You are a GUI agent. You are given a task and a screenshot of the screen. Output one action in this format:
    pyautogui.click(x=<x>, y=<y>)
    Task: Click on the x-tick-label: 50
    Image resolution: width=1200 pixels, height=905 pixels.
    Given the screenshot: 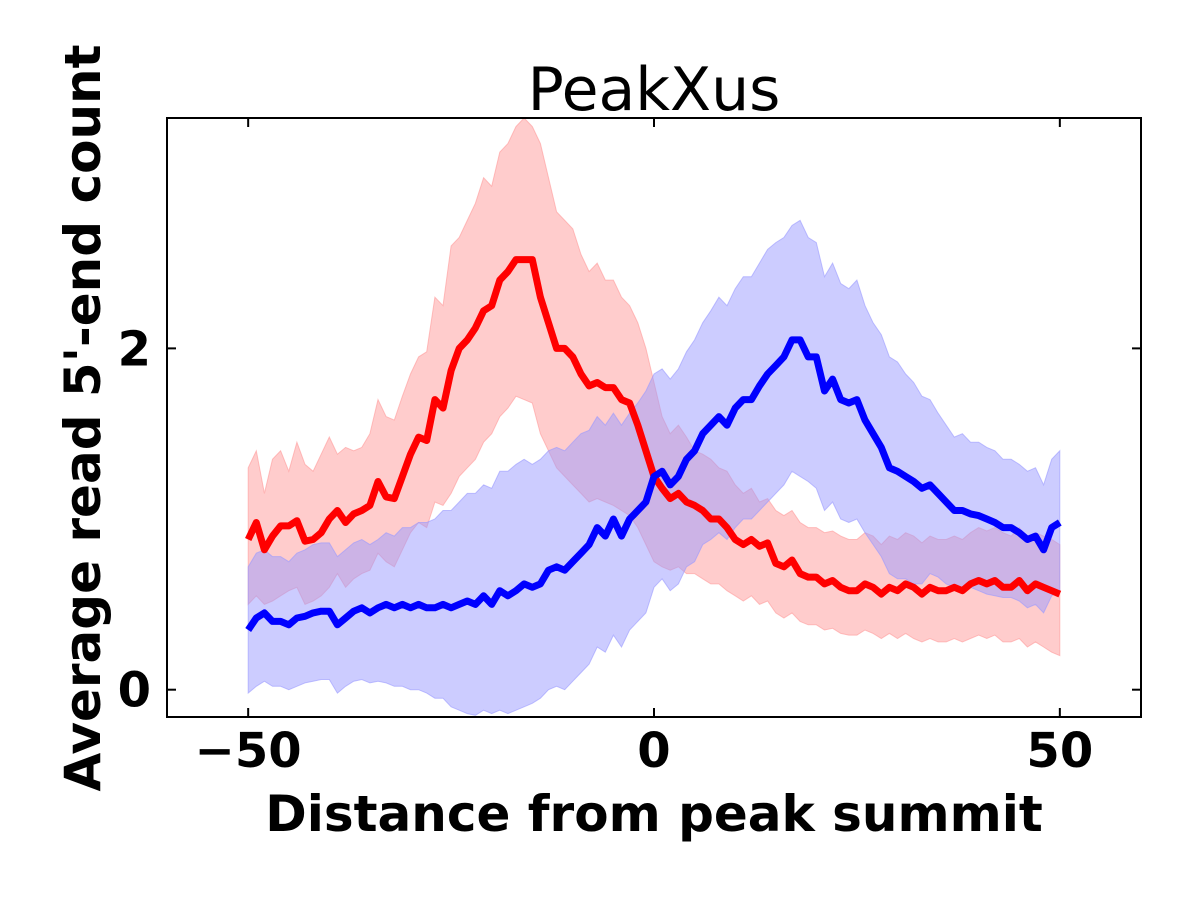 What is the action you would take?
    pyautogui.click(x=1059, y=751)
    